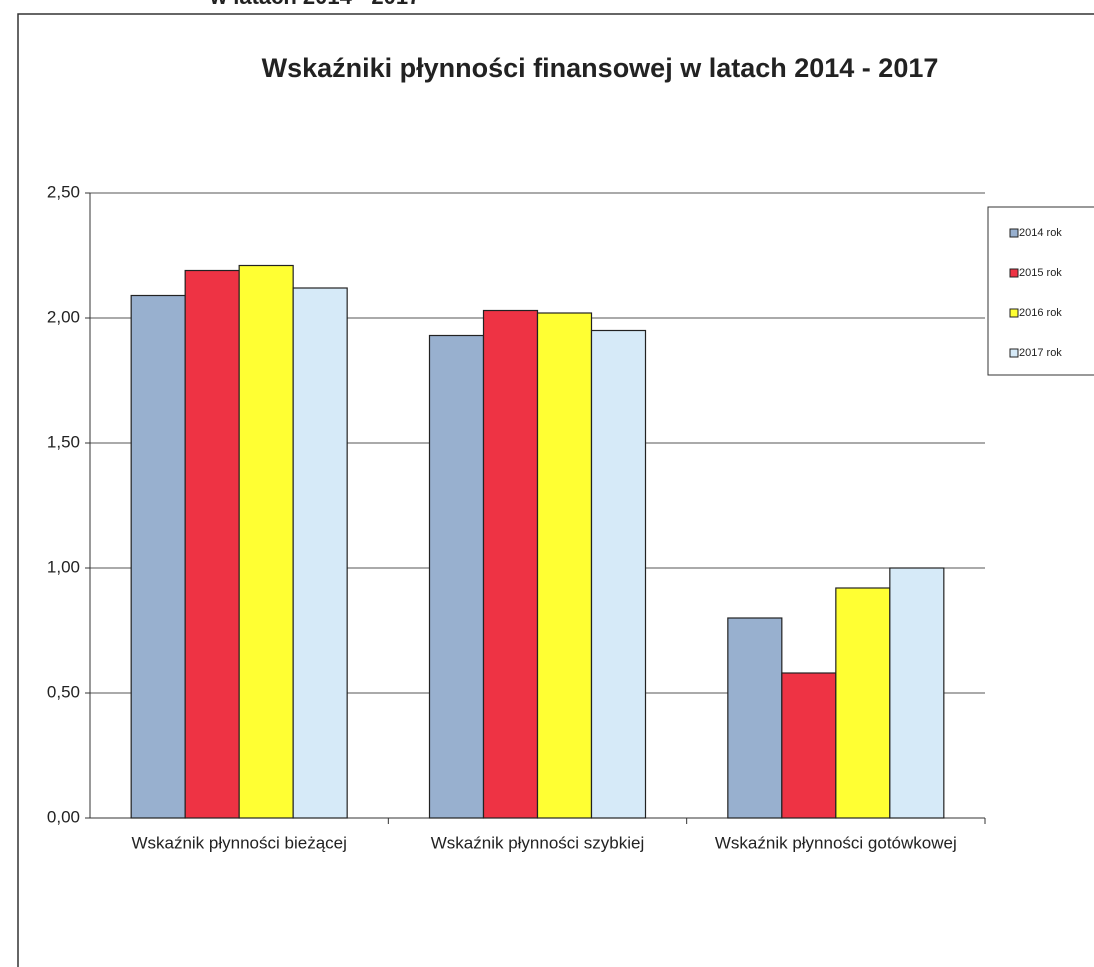 The width and height of the screenshot is (1094, 967). Describe the element at coordinates (1040, 291) in the screenshot. I see `legend` at that location.